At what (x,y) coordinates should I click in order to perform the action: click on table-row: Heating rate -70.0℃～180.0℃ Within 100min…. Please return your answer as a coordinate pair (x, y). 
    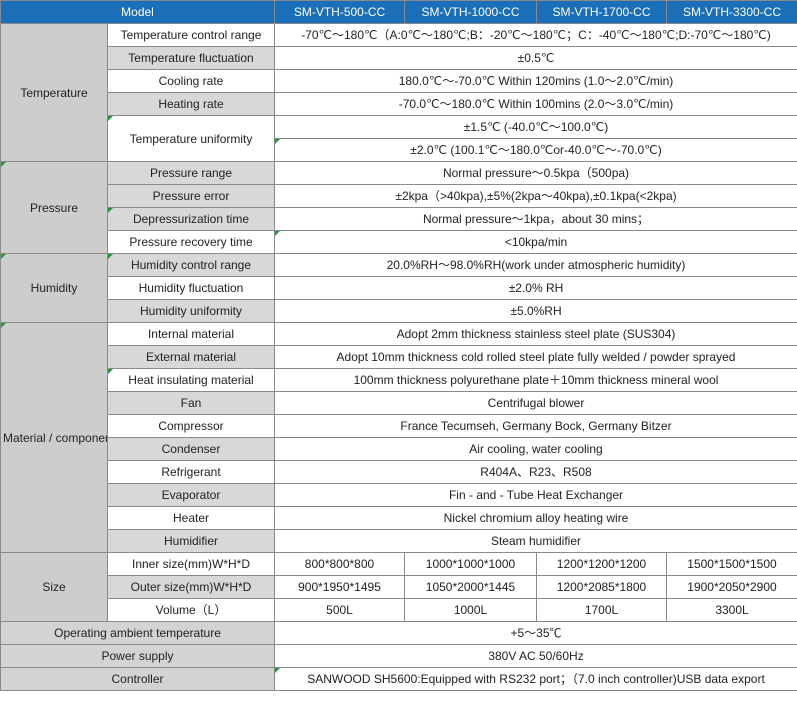
    Looking at the image, I should click on (399, 104).